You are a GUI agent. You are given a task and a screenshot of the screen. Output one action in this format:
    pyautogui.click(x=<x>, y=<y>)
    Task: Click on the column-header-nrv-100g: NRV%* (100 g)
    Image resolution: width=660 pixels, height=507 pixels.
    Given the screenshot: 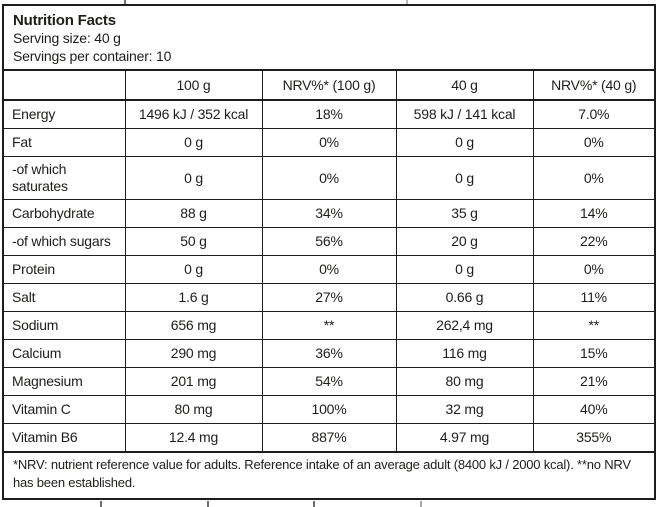 What is the action you would take?
    pyautogui.click(x=329, y=85)
    